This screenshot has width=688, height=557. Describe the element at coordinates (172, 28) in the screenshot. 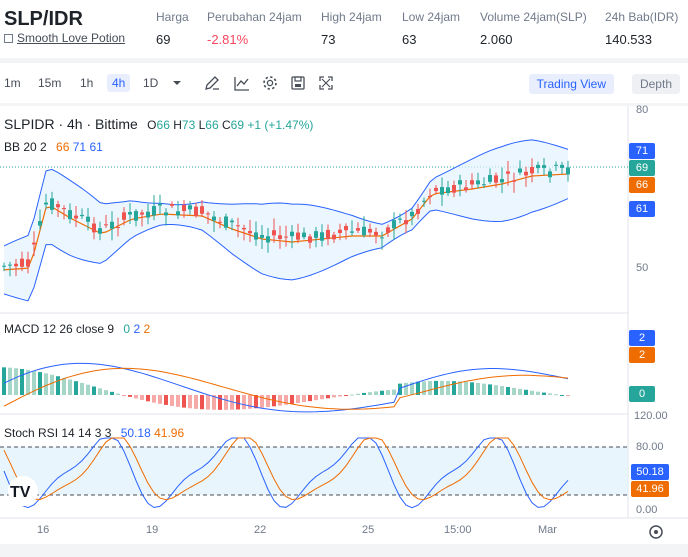

I see `stat-price: Harga 69` at that location.